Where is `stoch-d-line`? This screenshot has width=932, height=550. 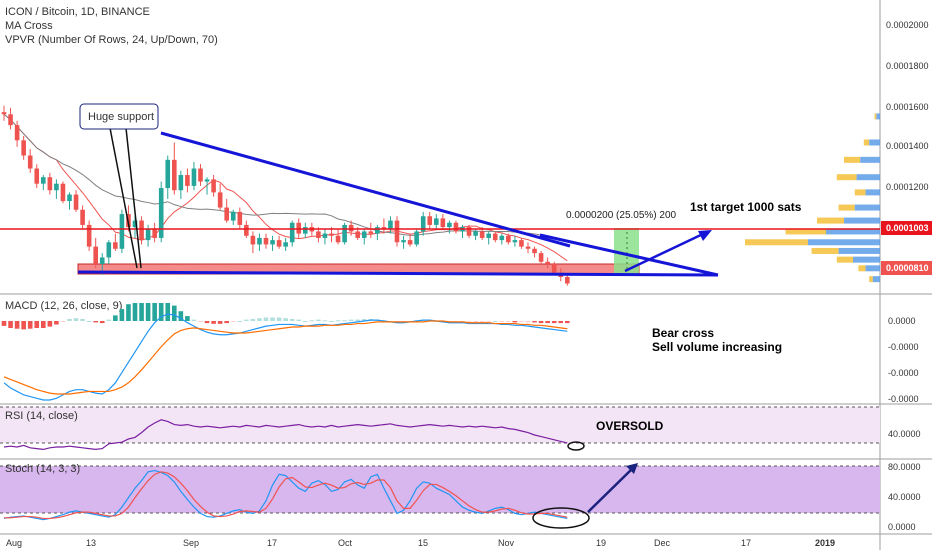
stoch-d-line is located at coordinates (286, 495).